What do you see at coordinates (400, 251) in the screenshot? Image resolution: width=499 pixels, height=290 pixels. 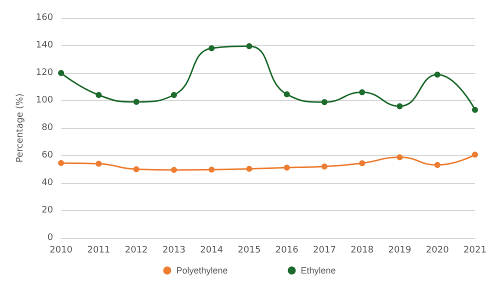 I see `x-tick-label: 2019` at bounding box center [400, 251].